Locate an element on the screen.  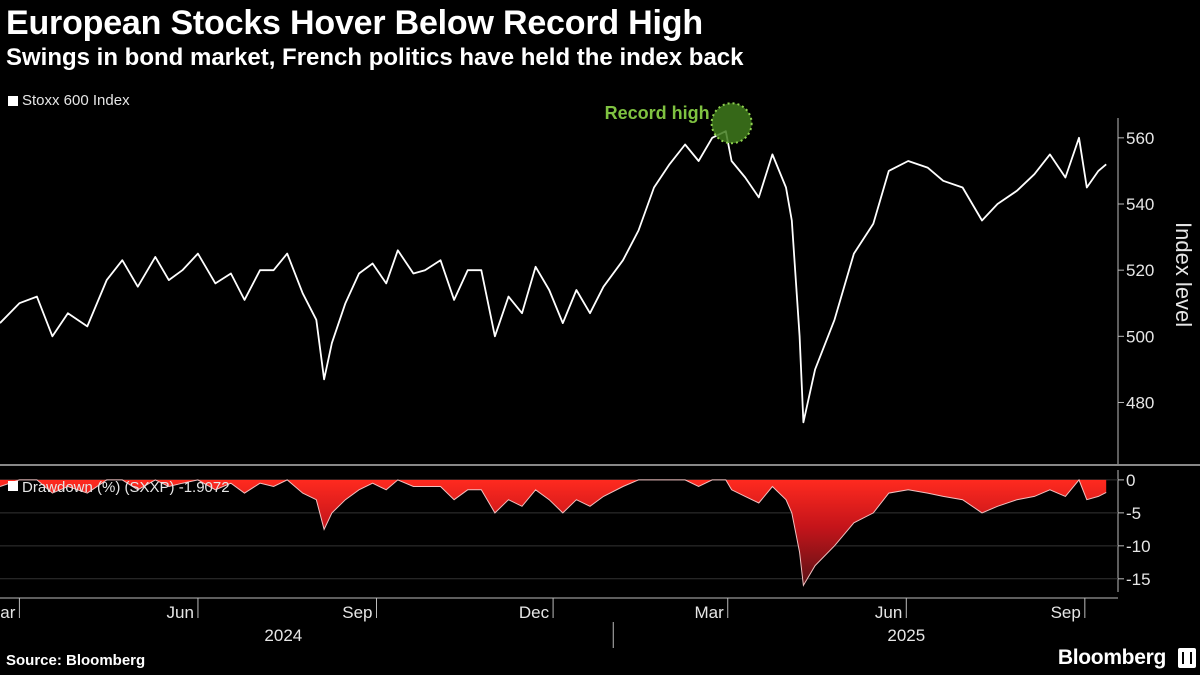
record-high-label: Record high is located at coordinates (657, 113).